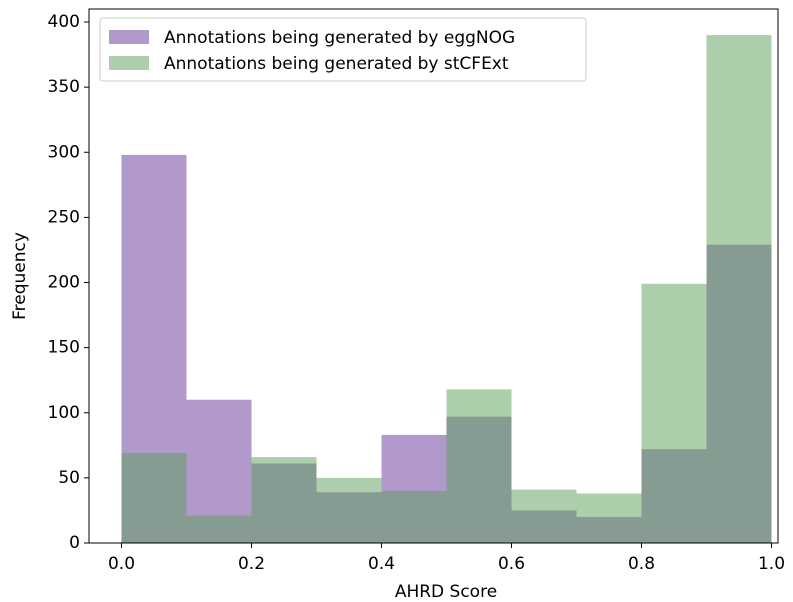  What do you see at coordinates (339, 38) in the screenshot?
I see `legend-label: Annotations being generated by eggNOG` at bounding box center [339, 38].